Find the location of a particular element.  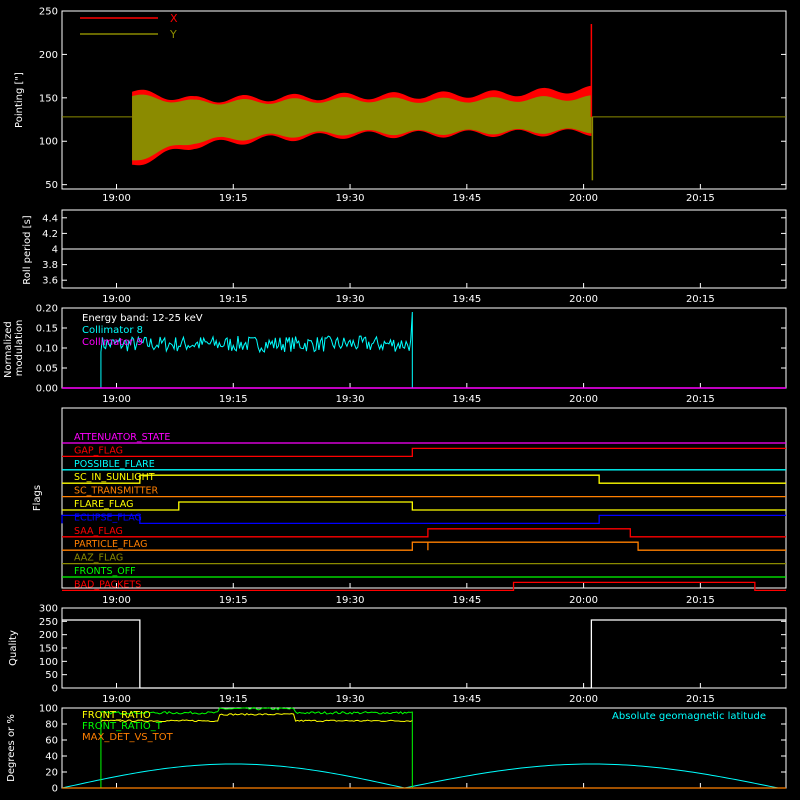

ratios-y-ticks: 0 20 40 60 80 100 is located at coordinates (412, 749).